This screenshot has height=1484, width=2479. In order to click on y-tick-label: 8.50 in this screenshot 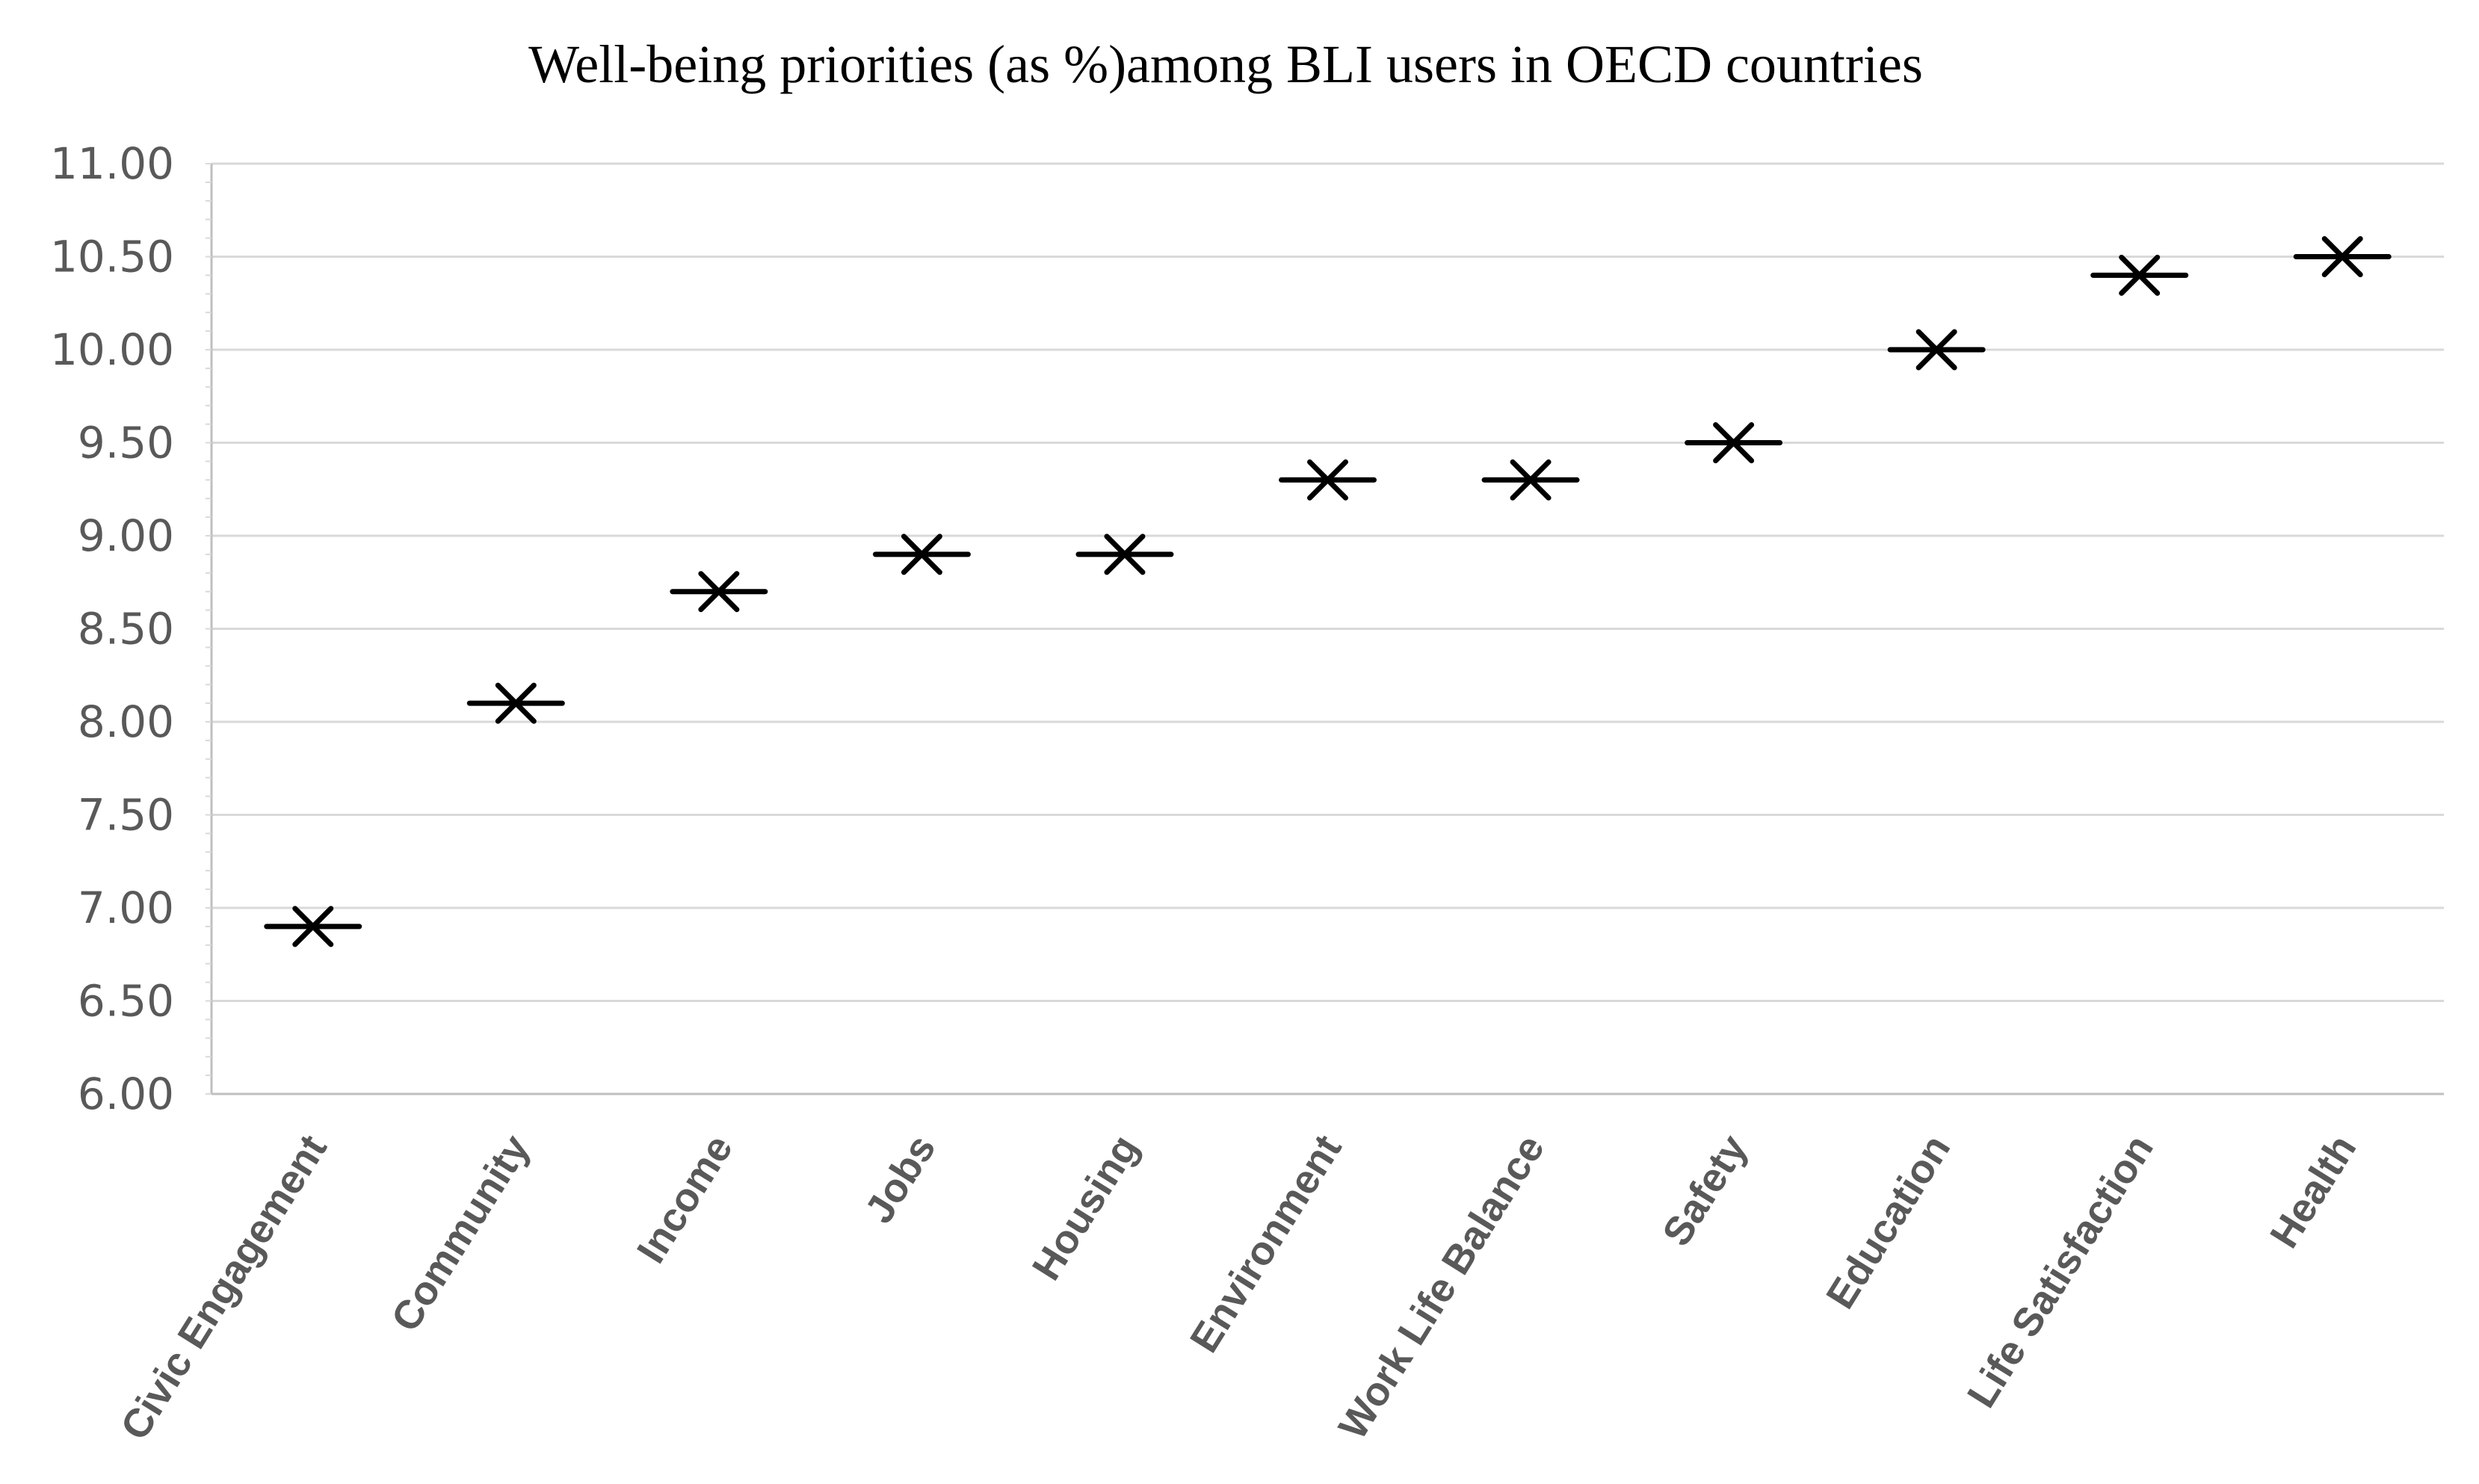, I will do `click(126, 630)`.